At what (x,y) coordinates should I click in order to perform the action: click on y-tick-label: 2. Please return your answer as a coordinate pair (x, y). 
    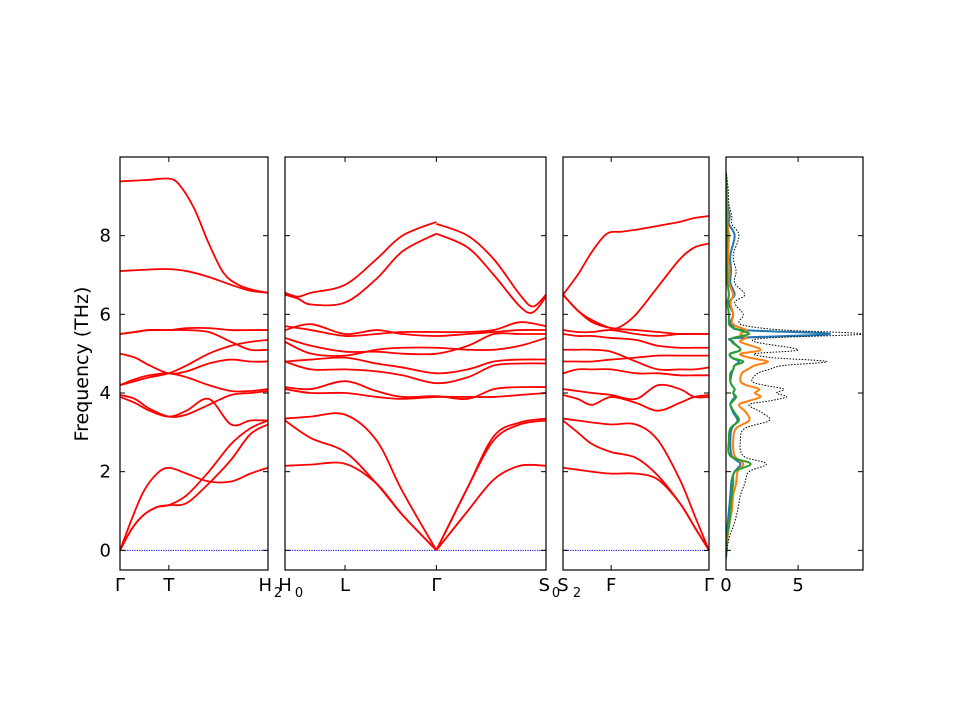
    Looking at the image, I should click on (105, 472).